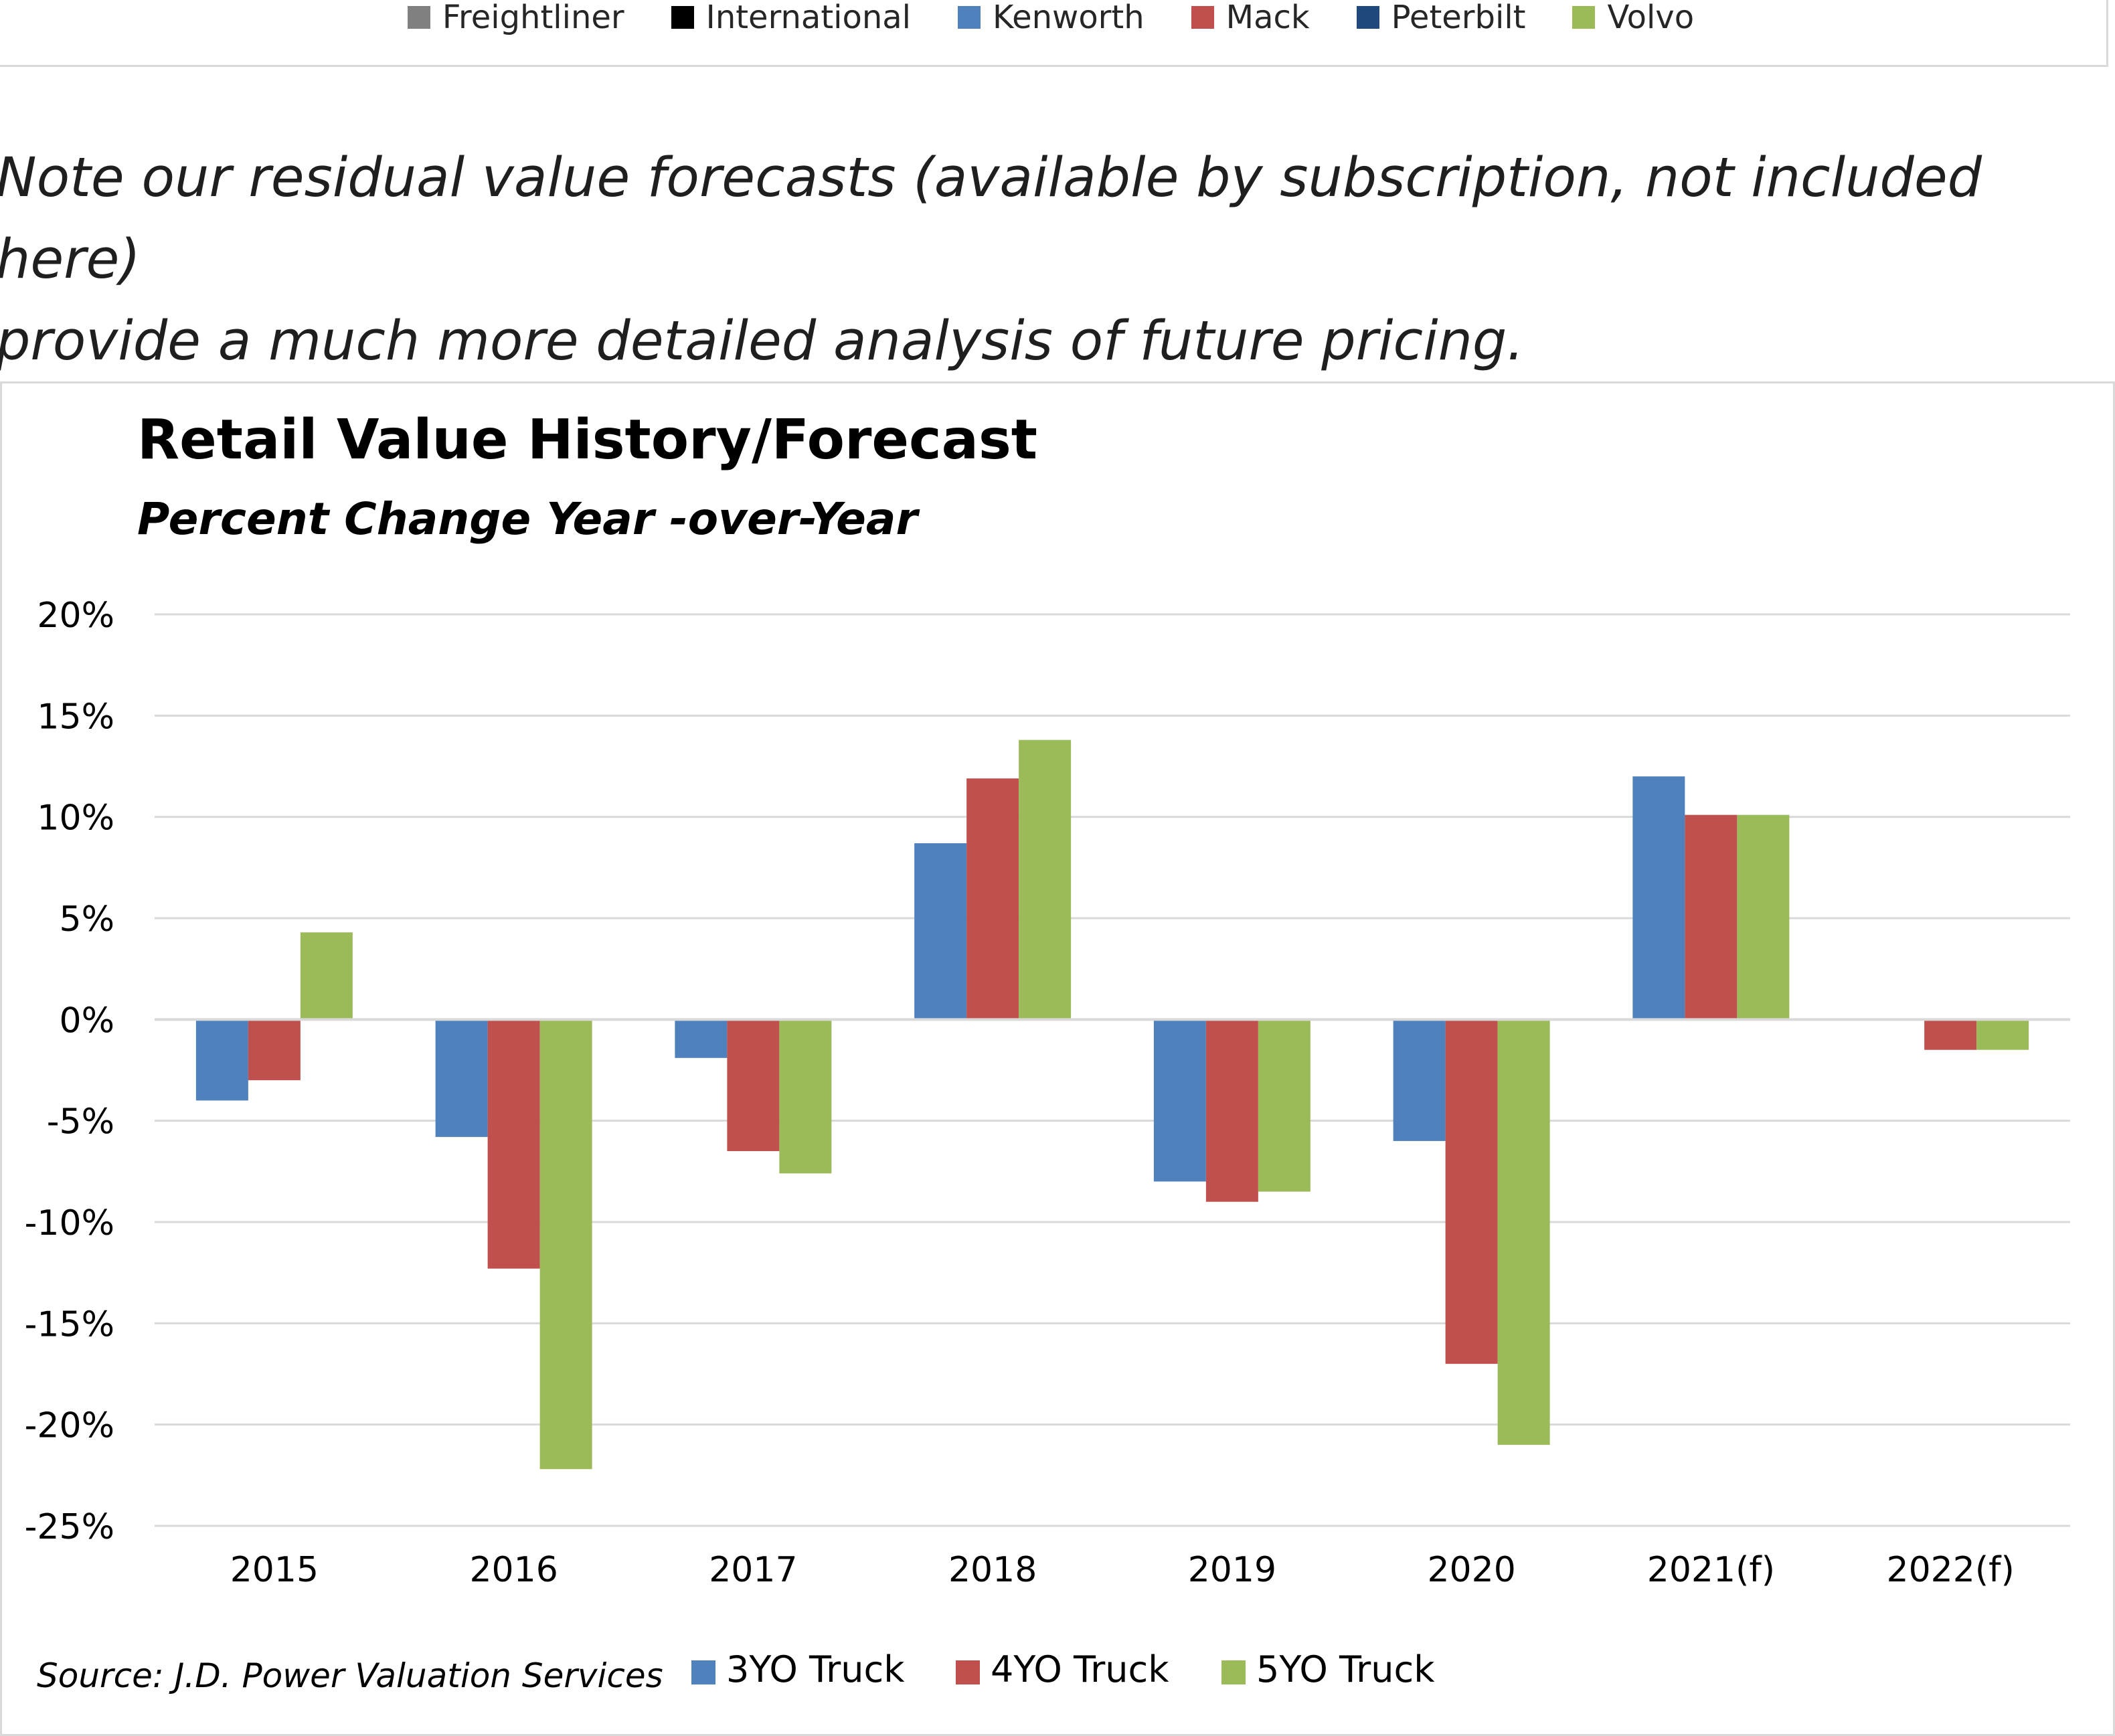 The width and height of the screenshot is (2115, 1736). I want to click on chart-title: Retail Value History/Forecast, so click(587, 440).